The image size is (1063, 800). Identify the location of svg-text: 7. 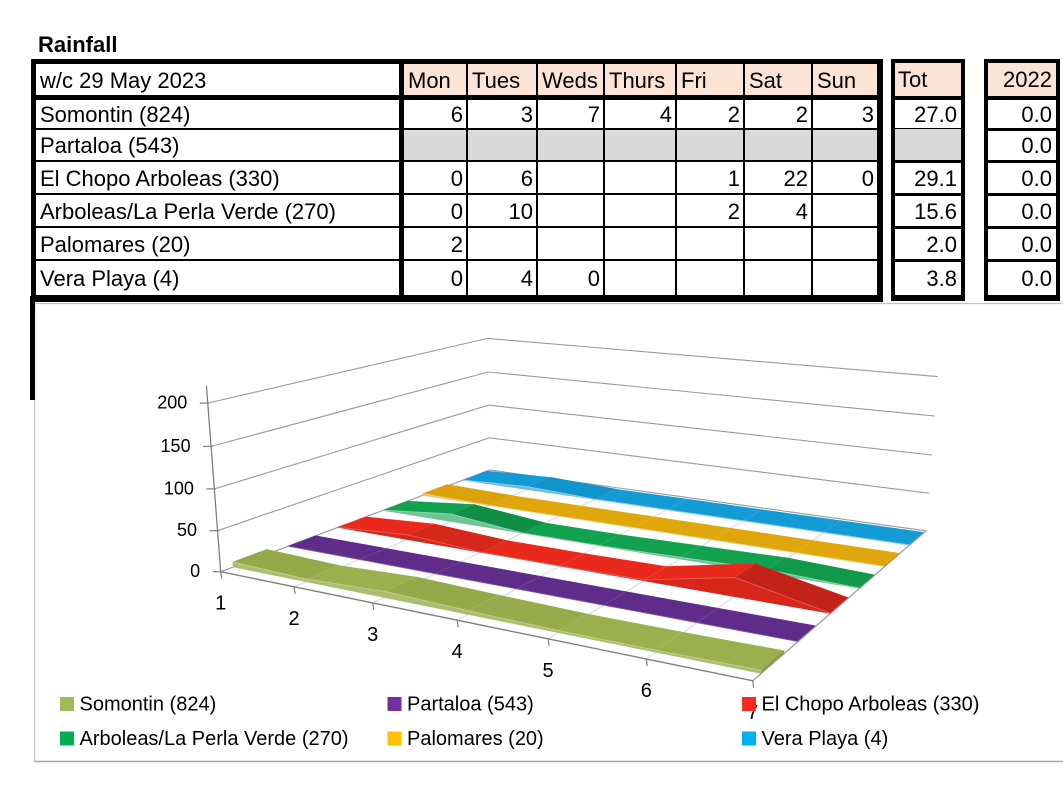
(752, 713).